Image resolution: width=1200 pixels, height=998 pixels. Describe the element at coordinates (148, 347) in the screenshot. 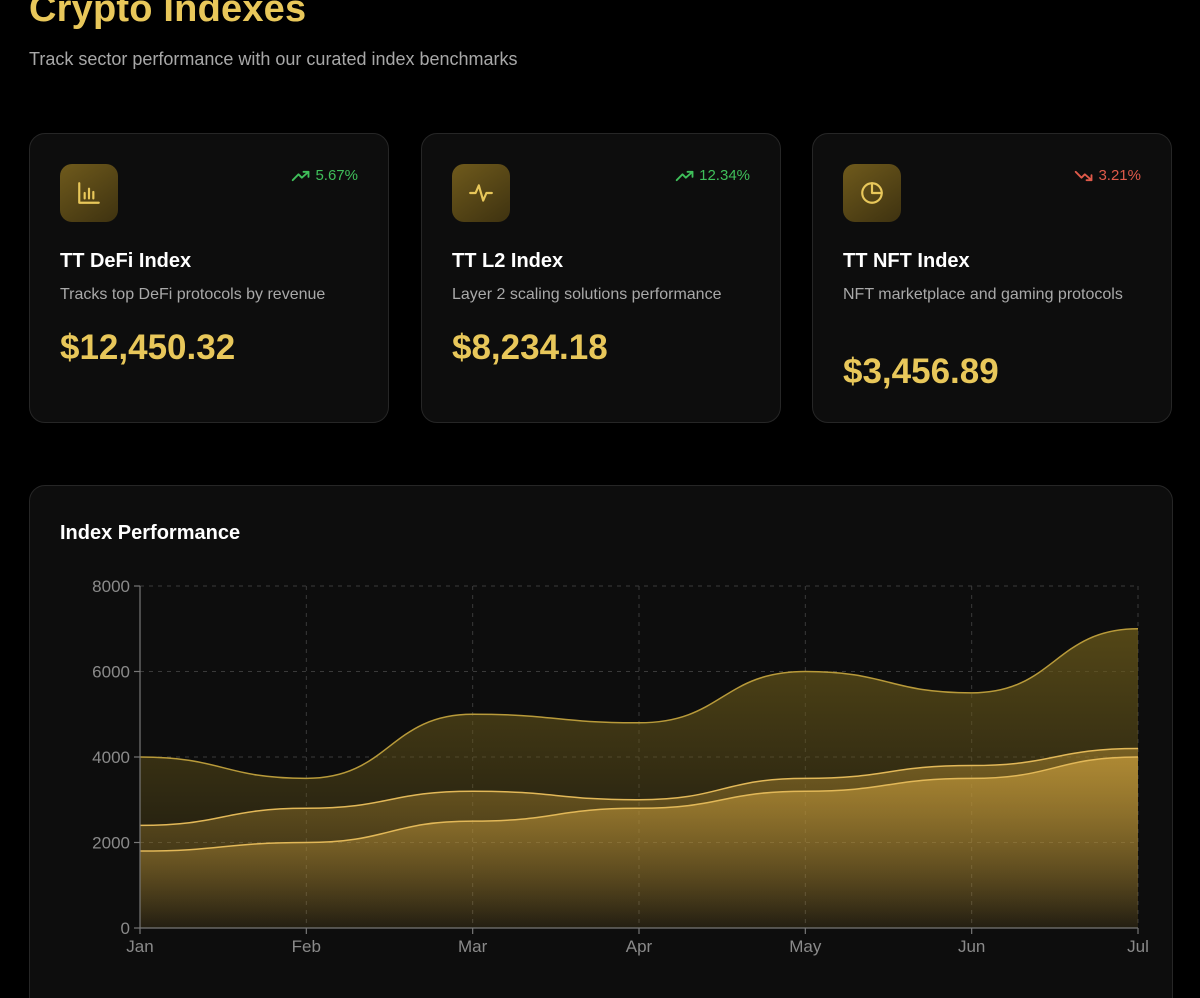

I see `card-value: $12,450.32` at that location.